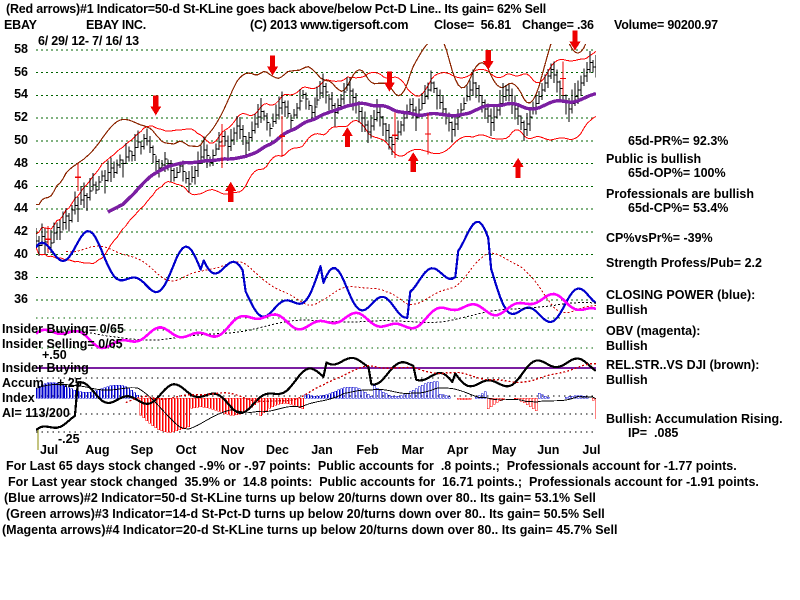  What do you see at coordinates (20, 25) in the screenshot?
I see `ticker-symbol: EBAY` at bounding box center [20, 25].